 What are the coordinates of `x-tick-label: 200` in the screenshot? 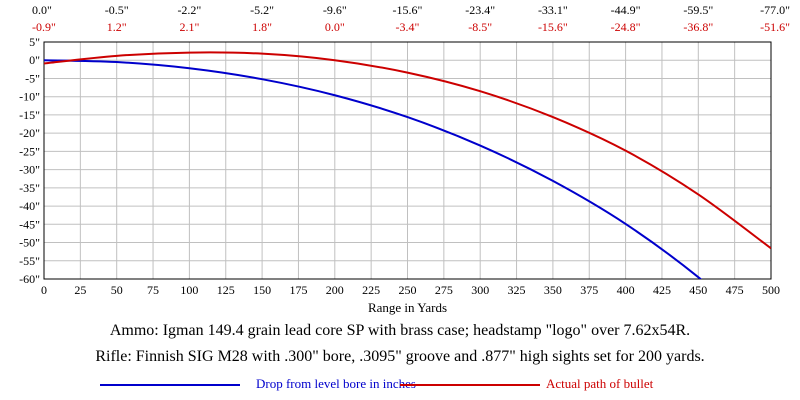 It's located at (335, 290).